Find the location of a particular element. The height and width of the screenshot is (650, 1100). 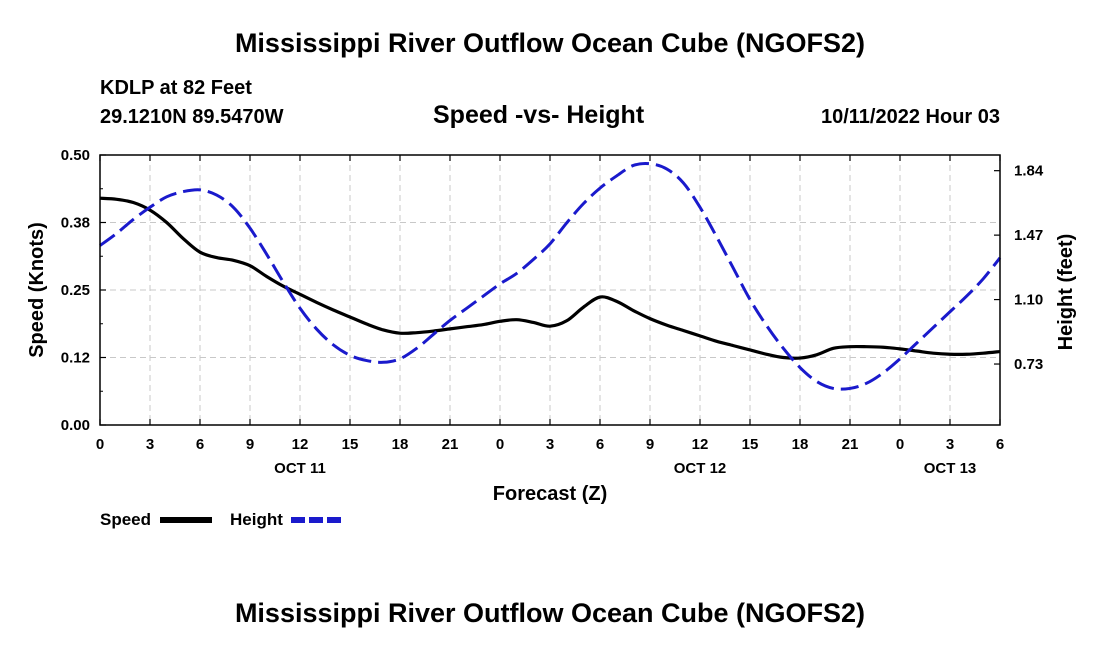

x-axis-title: Forecast (Z) is located at coordinates (550, 494).